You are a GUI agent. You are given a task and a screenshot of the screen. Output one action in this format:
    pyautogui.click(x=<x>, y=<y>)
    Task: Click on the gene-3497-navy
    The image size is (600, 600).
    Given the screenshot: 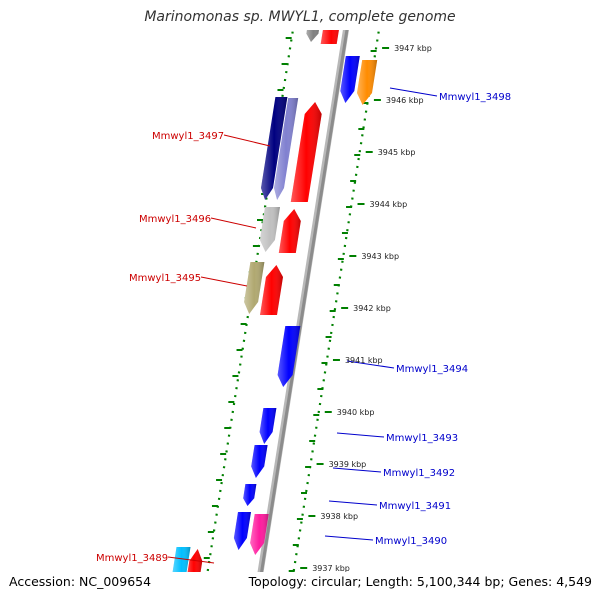 What is the action you would take?
    pyautogui.click(x=274, y=148)
    